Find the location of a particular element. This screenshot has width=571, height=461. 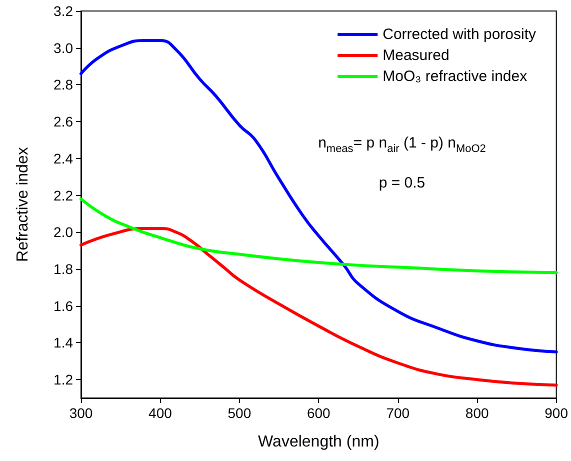

y-tick-label: 2.0 is located at coordinates (64, 232).